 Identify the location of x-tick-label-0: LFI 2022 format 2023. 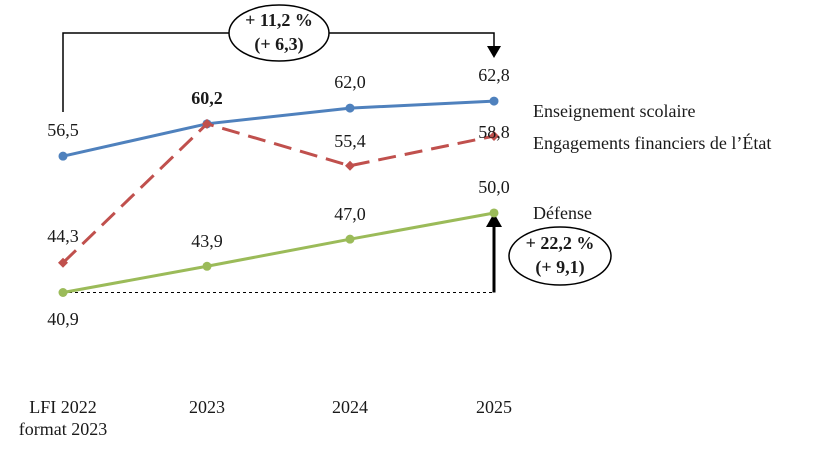
(63, 418).